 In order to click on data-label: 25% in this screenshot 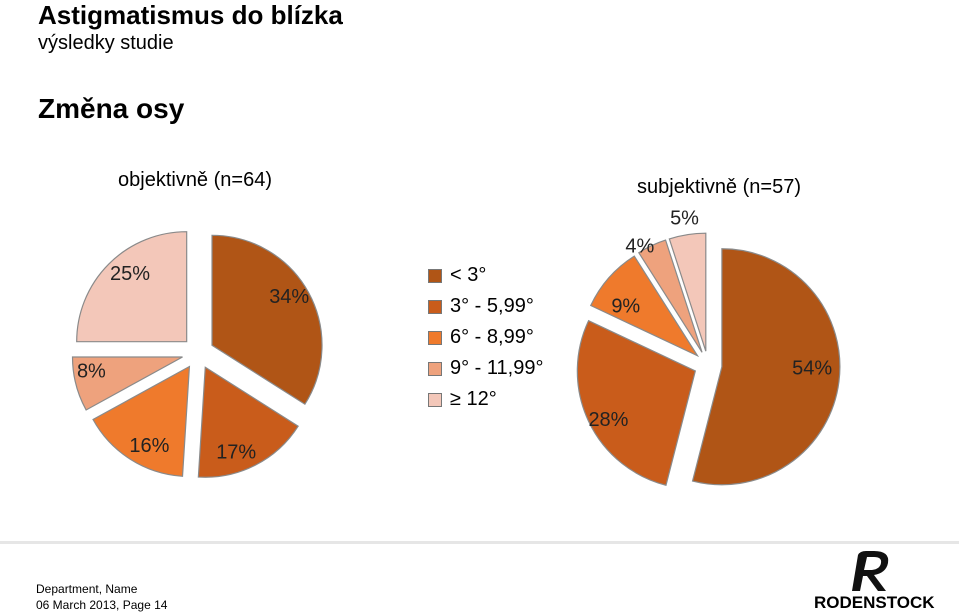, I will do `click(130, 274)`.